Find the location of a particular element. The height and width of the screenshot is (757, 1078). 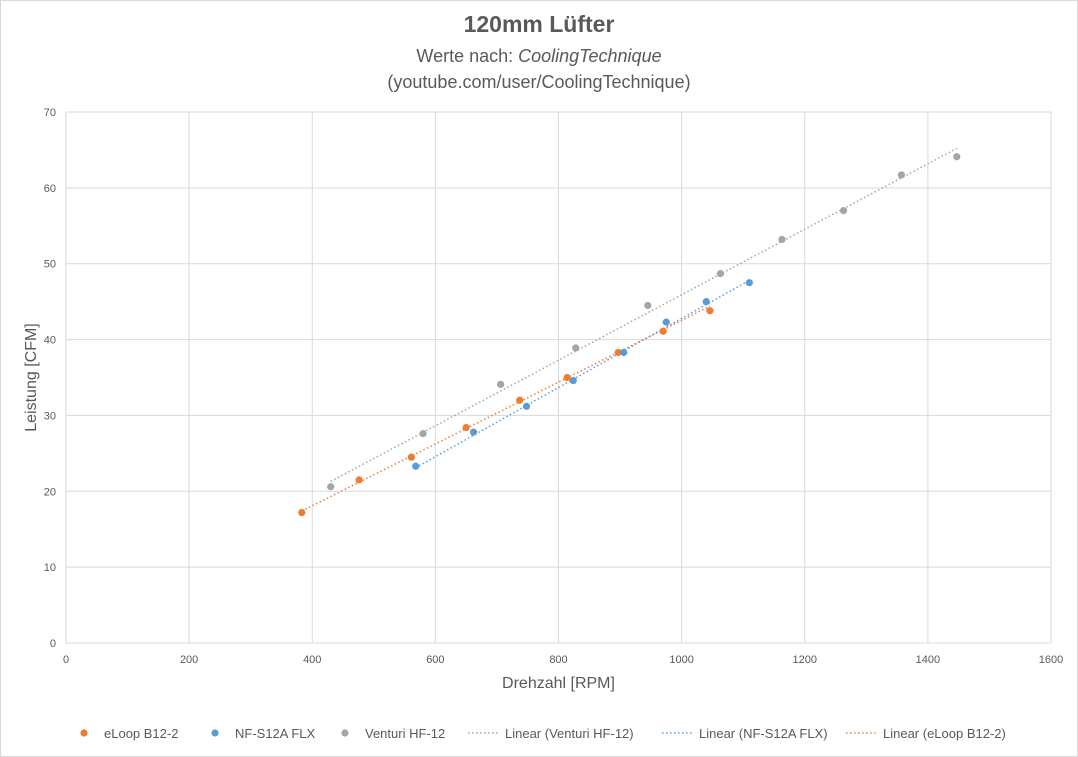

x-tick-label: 200 is located at coordinates (189, 660).